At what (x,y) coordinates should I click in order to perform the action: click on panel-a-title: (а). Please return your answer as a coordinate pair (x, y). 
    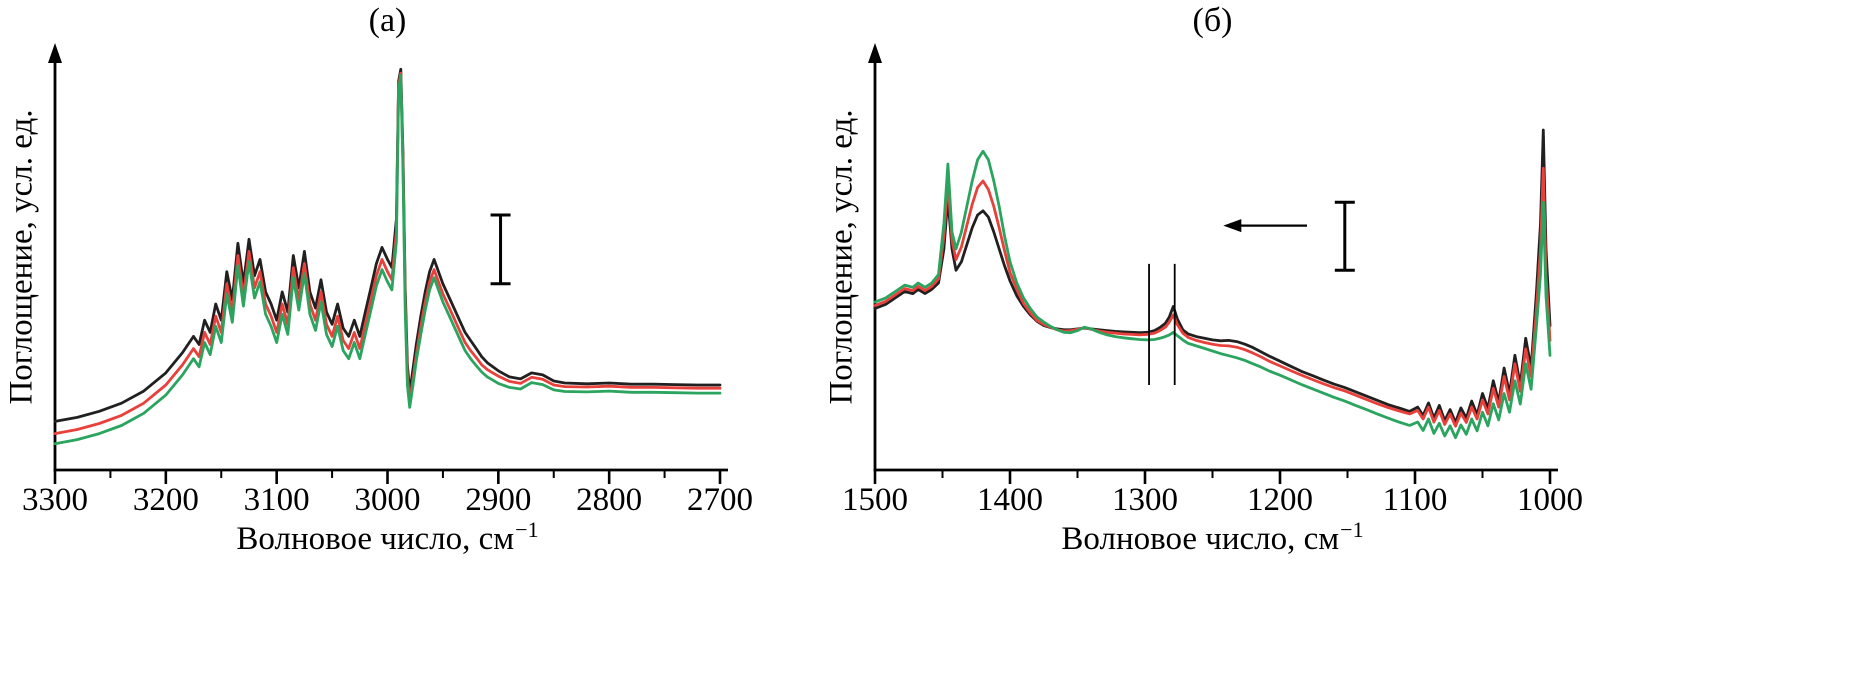
    Looking at the image, I should click on (387, 20).